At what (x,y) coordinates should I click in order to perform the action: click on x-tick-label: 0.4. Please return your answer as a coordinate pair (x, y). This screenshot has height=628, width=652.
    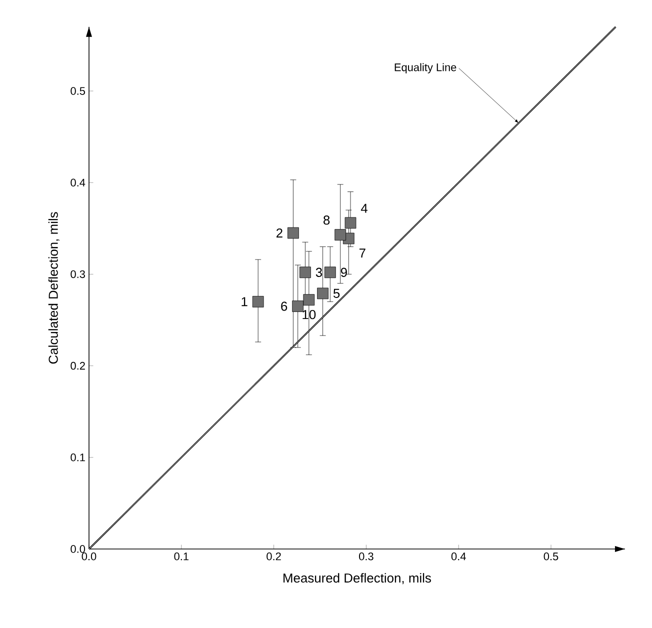
    Looking at the image, I should click on (458, 556).